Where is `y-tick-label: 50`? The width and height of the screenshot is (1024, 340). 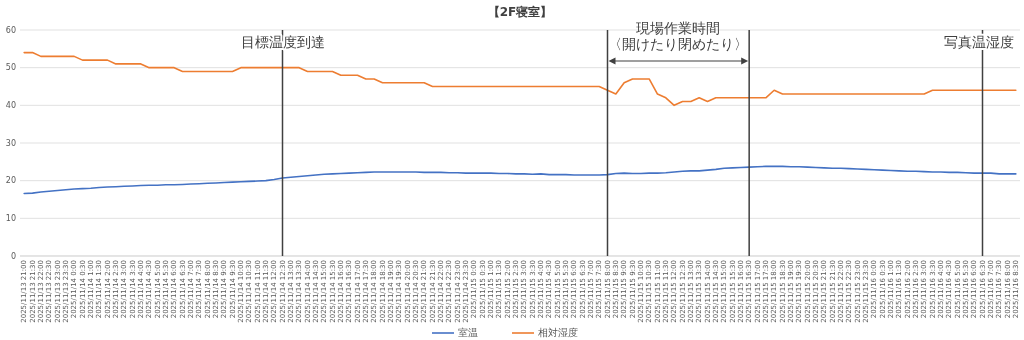
y-tick-label: 50 is located at coordinates (10, 68).